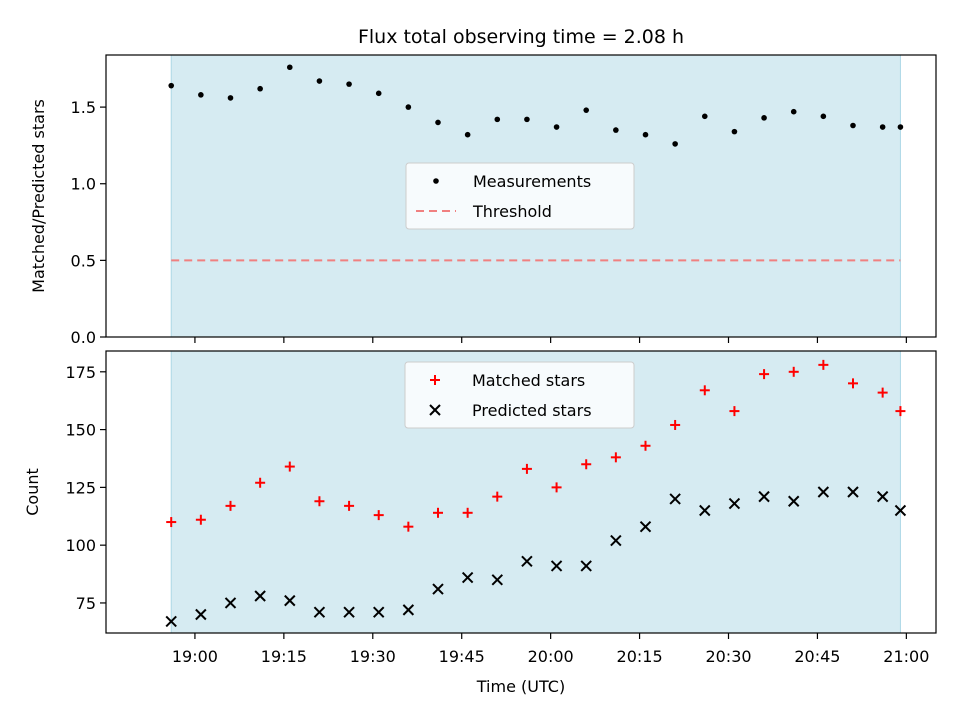 The height and width of the screenshot is (720, 960). I want to click on x-axis-label: Time (UTC), so click(520, 686).